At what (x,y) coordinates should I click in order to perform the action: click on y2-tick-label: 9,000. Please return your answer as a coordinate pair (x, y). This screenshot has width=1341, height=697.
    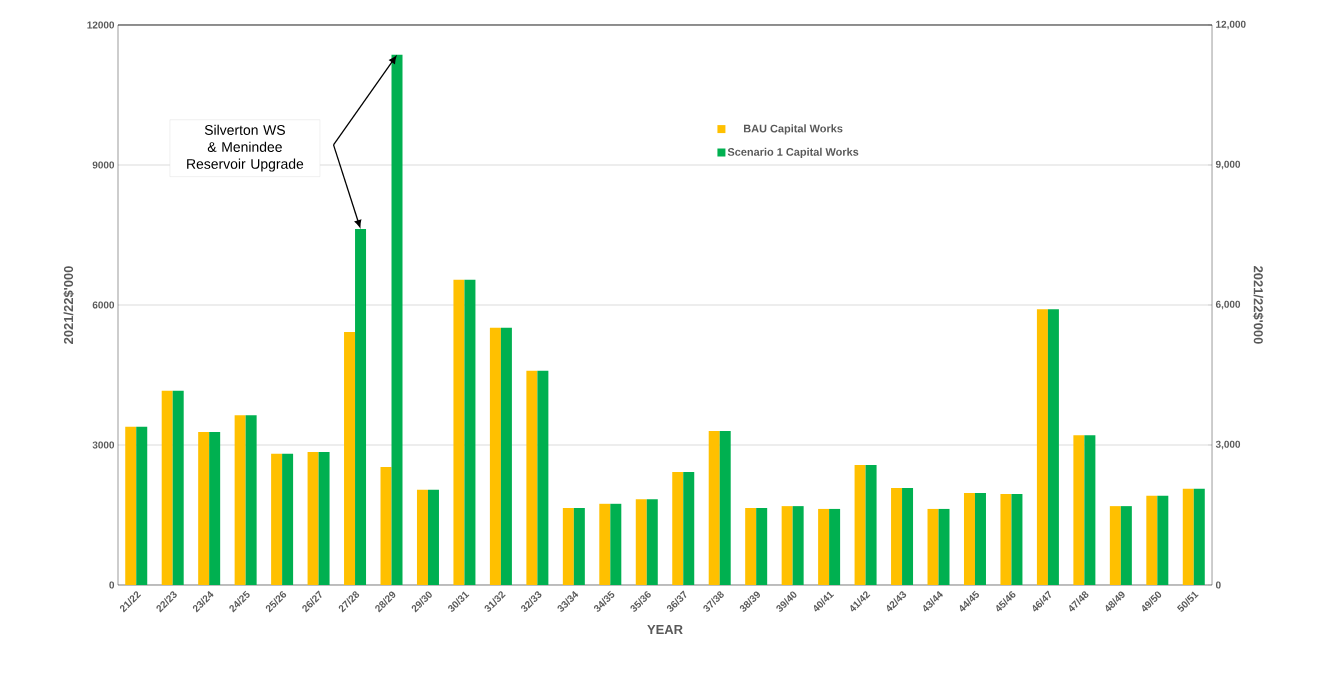
    Looking at the image, I should click on (1228, 165).